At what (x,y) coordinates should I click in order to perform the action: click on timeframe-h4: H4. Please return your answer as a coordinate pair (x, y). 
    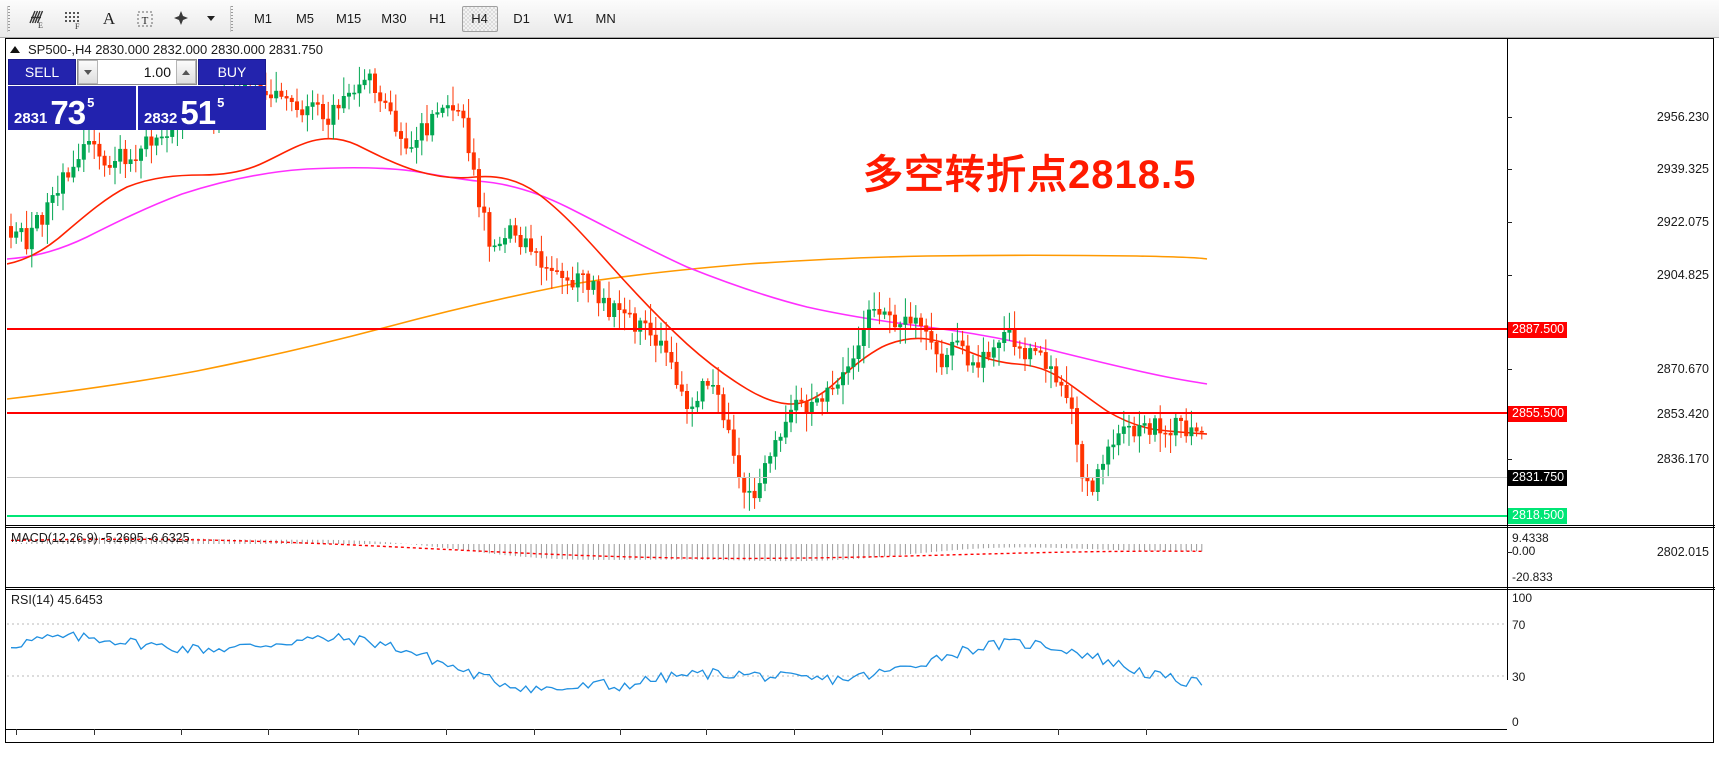
    Looking at the image, I should click on (479, 18).